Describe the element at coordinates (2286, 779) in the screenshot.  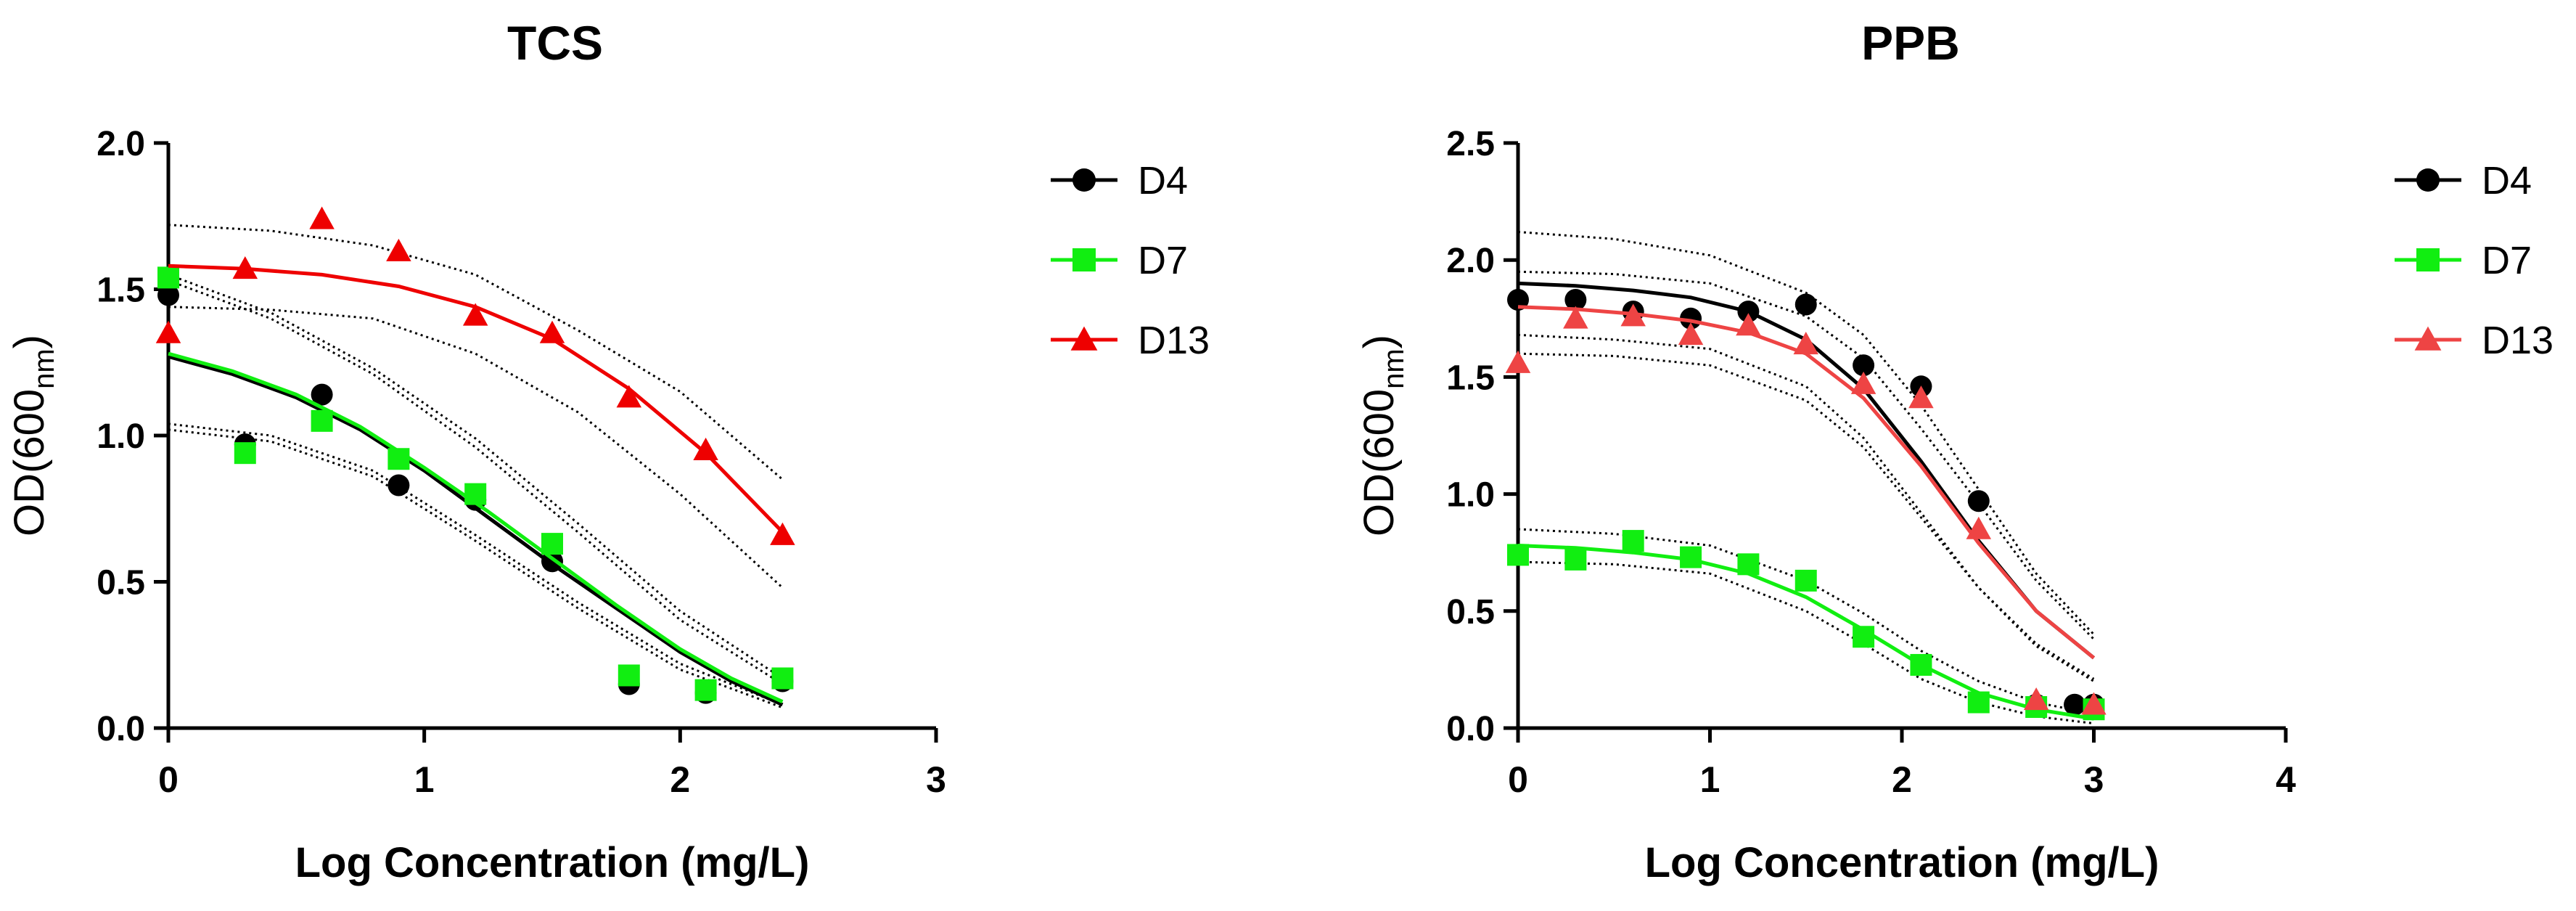
I see `x-tick-label: 4` at that location.